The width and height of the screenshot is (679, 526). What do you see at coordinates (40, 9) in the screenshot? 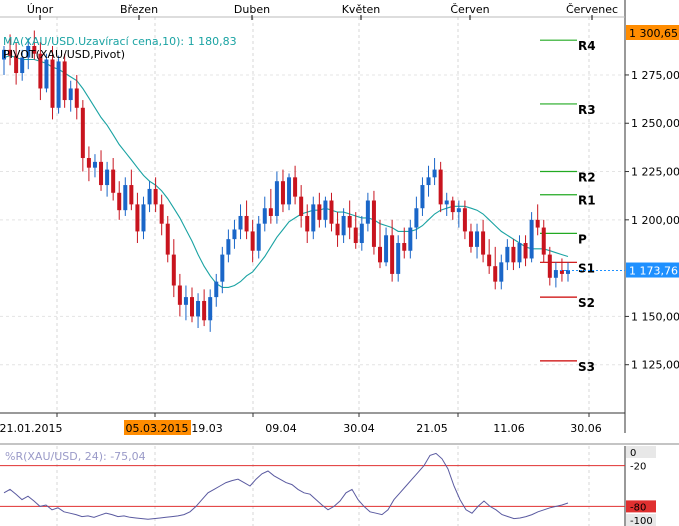
I see `month-label: Únor` at bounding box center [40, 9].